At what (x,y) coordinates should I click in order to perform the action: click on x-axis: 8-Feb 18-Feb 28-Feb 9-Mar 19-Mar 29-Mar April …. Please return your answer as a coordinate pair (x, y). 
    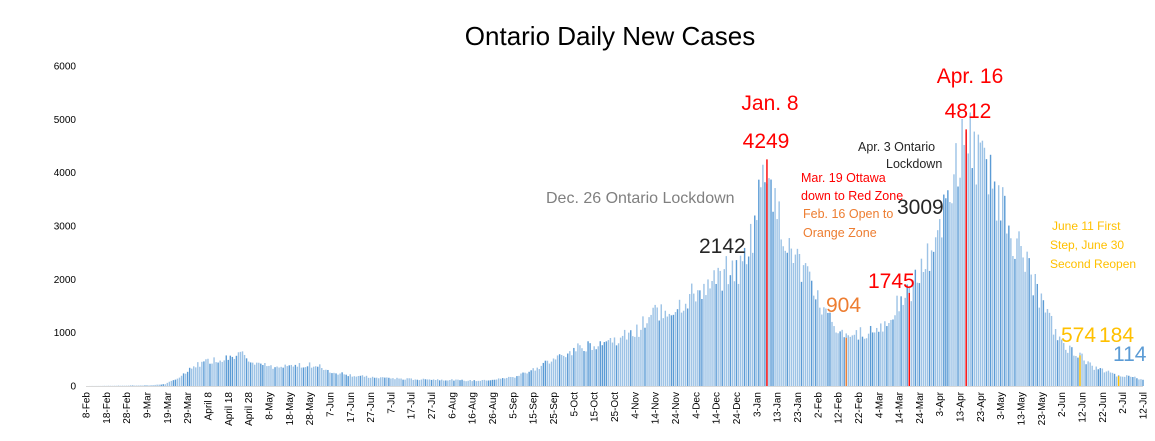
    Looking at the image, I should click on (616, 408).